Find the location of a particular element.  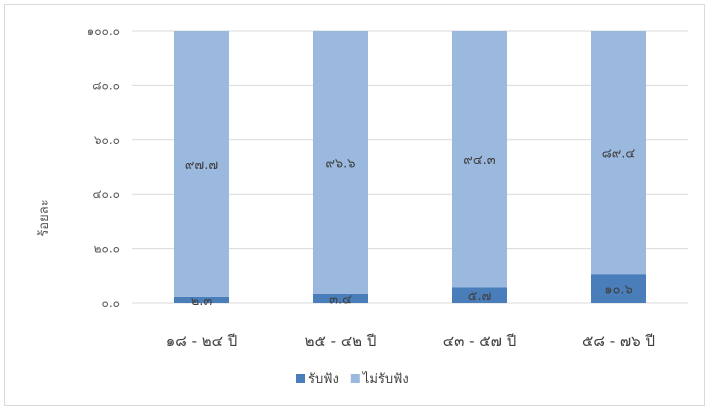

y-tick-label: ๔๐.๐ is located at coordinates (106, 194).